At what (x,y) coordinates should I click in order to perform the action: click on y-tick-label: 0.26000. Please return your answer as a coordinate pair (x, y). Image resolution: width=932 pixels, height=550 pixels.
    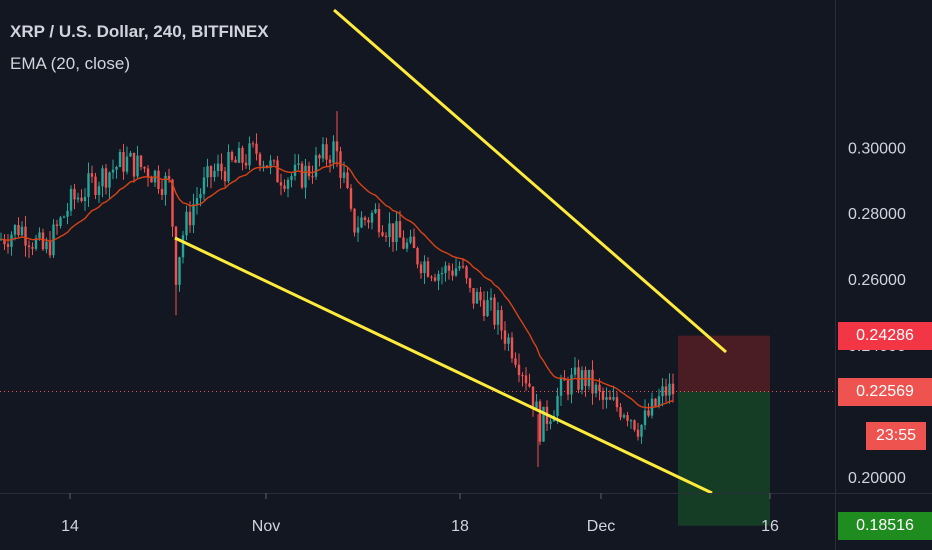
    Looking at the image, I should click on (877, 280).